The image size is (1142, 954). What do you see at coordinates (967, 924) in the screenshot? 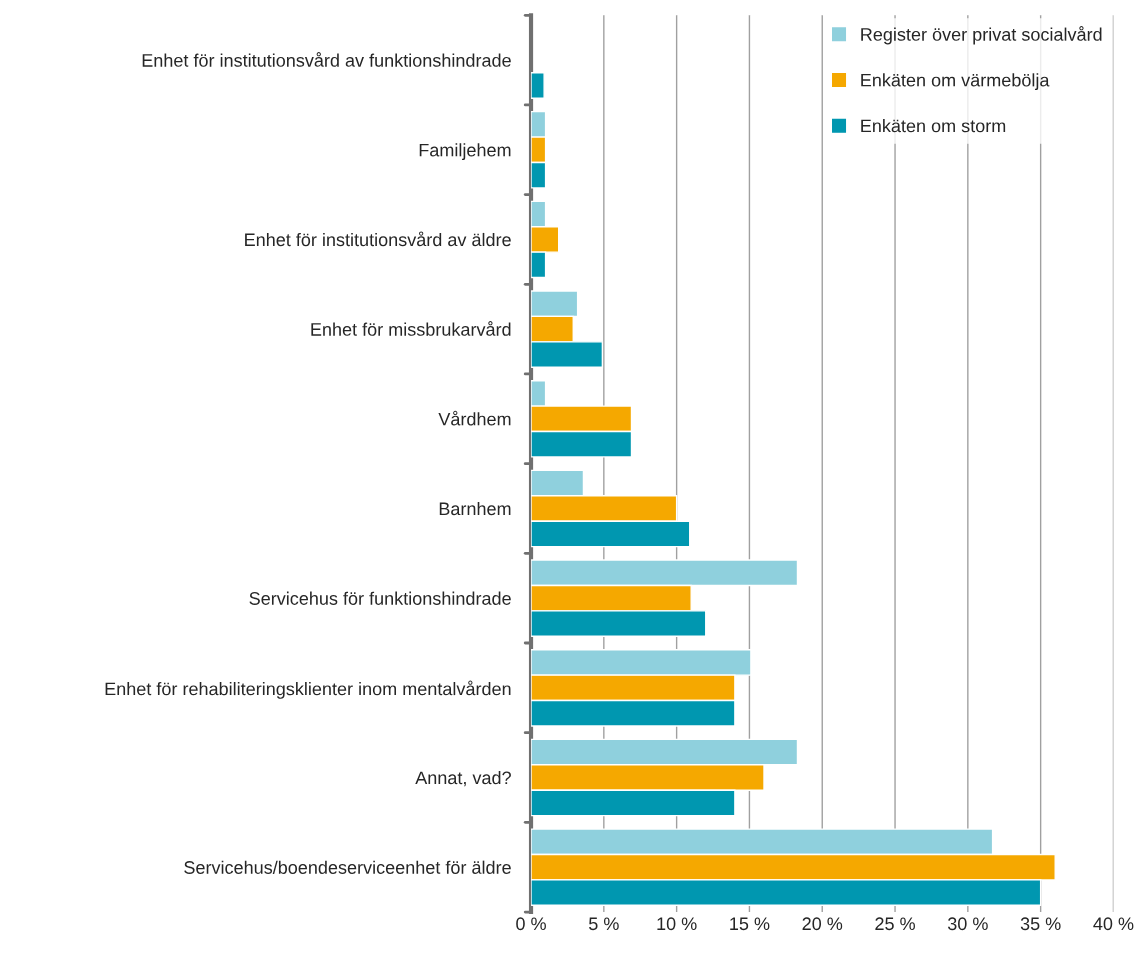
I see `x-tick-label: 30 %` at bounding box center [967, 924].